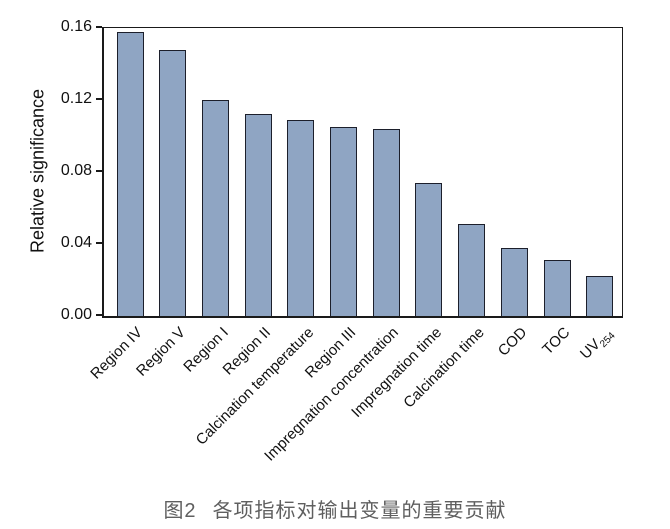  Describe the element at coordinates (258, 215) in the screenshot. I see `bar-region-ii` at that location.